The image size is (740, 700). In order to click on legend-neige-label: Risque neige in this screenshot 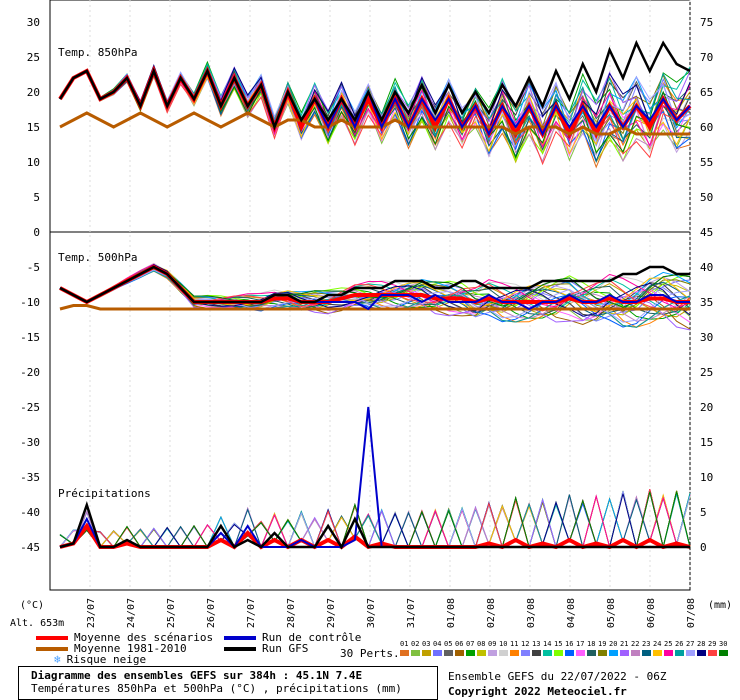, I will do `click(106, 659)`.